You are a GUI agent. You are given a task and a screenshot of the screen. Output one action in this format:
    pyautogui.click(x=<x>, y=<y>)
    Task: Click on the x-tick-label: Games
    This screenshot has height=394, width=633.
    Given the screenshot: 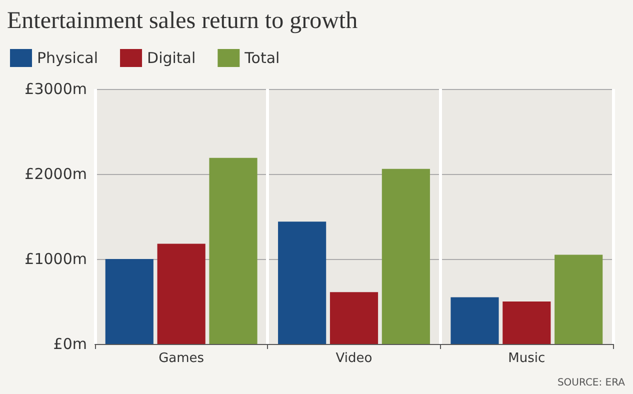 What is the action you would take?
    pyautogui.click(x=181, y=358)
    